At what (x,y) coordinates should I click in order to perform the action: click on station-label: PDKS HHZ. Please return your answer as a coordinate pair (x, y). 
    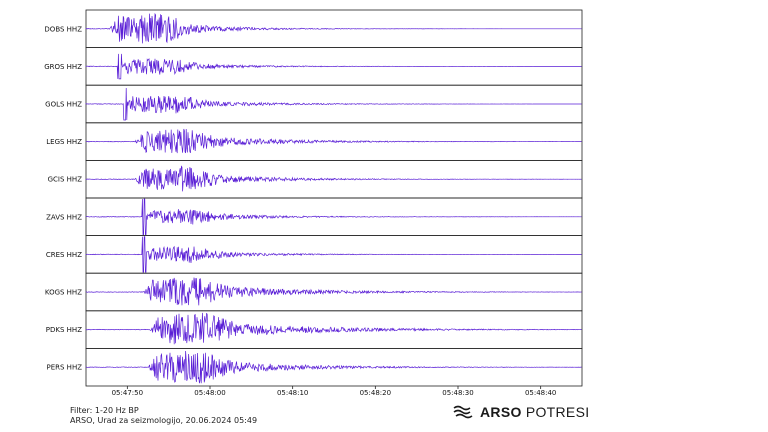
    Looking at the image, I should click on (64, 330).